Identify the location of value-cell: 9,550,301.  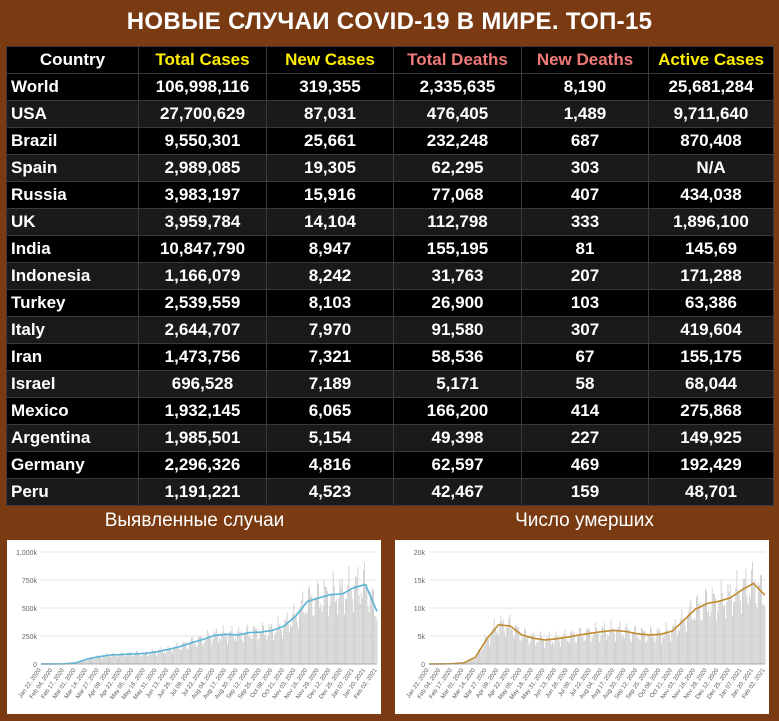
(202, 141).